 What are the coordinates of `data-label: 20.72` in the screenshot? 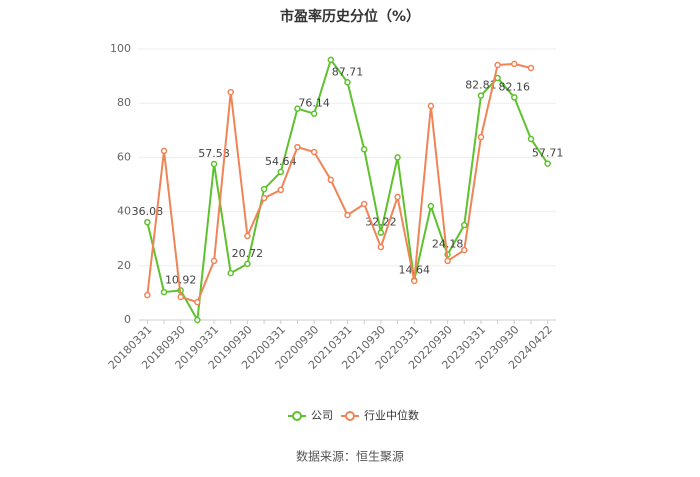 It's located at (248, 253).